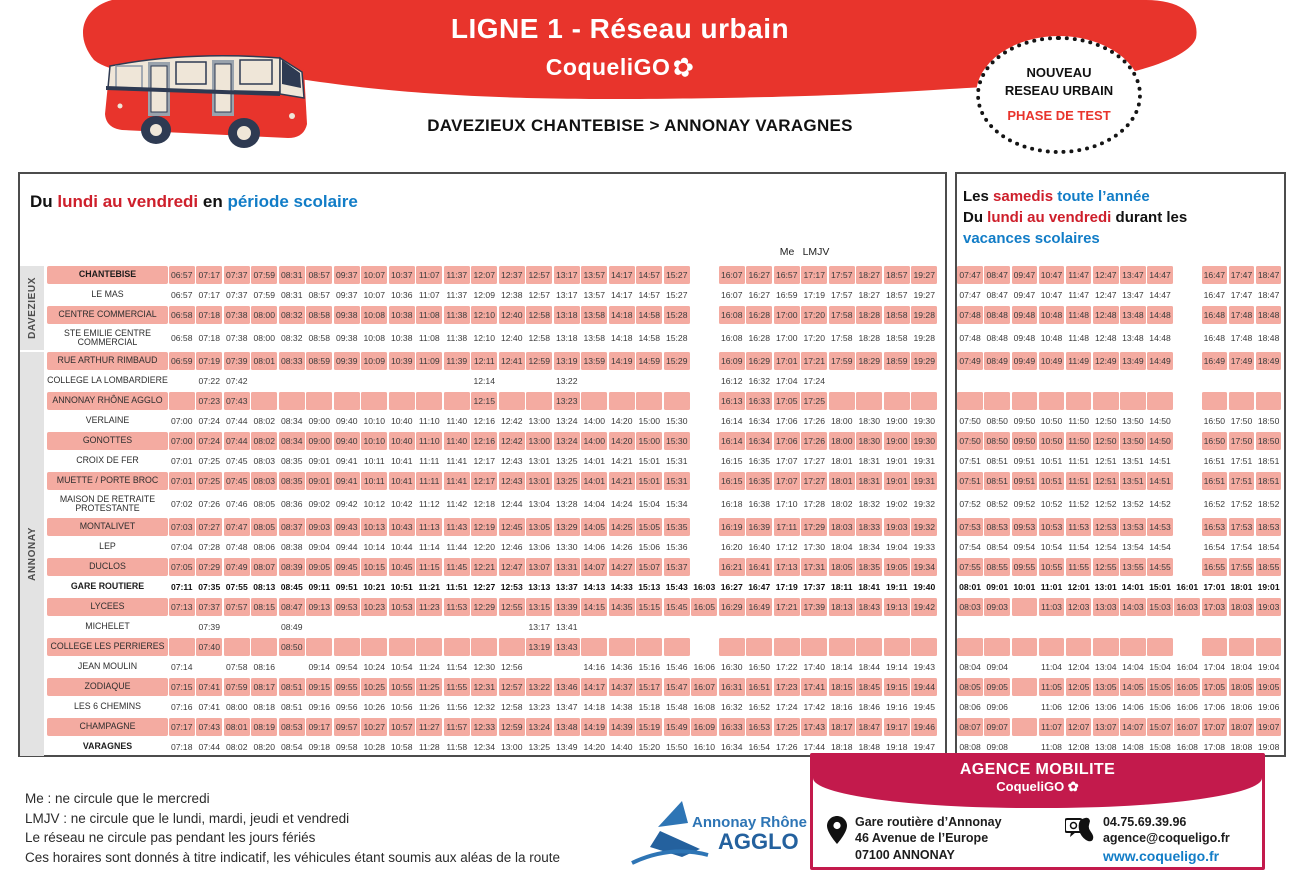  What do you see at coordinates (621, 567) in the screenshot?
I see `time-cell: 14:27` at bounding box center [621, 567].